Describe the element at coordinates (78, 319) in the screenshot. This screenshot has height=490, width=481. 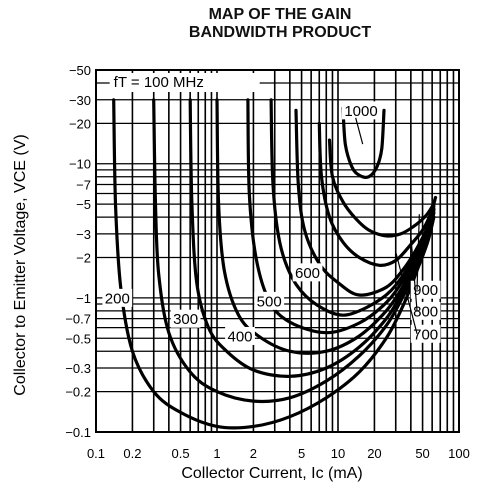
I see `y-tick-label: −0.7` at that location.